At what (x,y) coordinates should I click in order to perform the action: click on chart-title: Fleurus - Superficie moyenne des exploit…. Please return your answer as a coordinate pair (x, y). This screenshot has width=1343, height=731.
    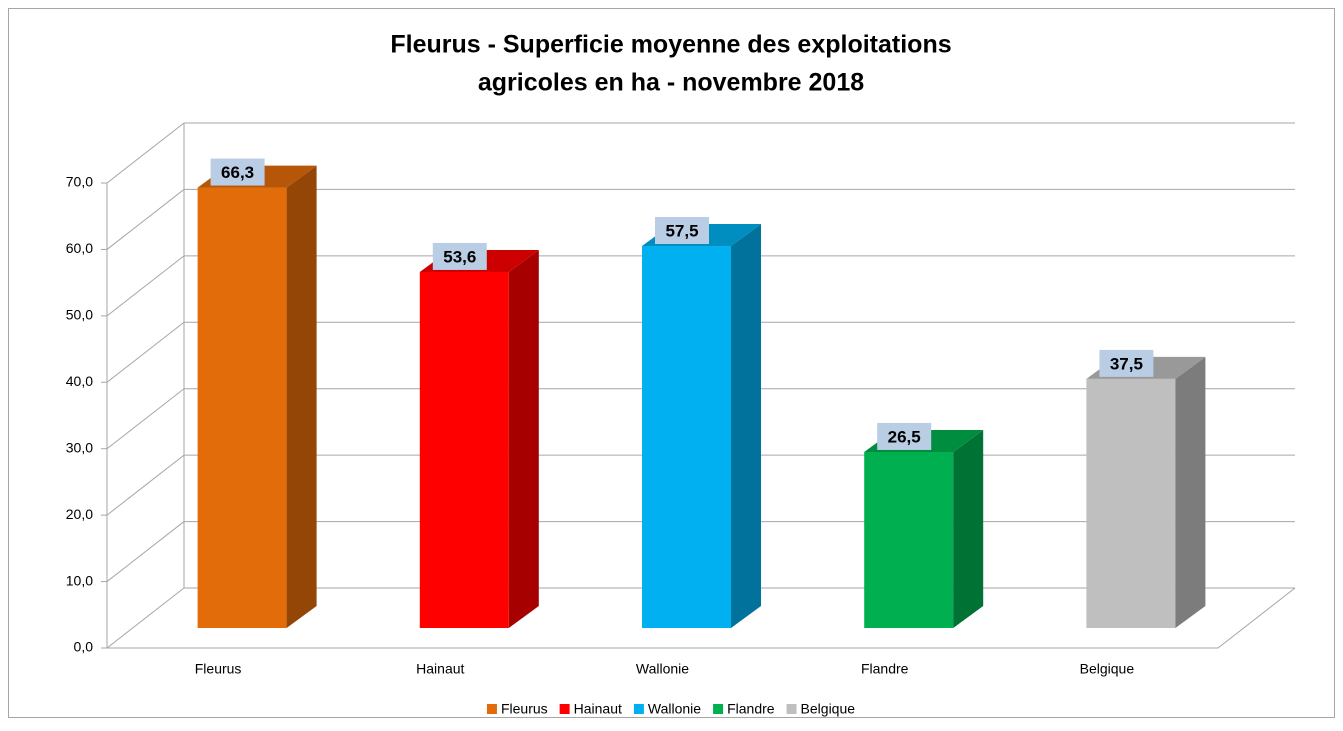
    Looking at the image, I should click on (670, 45).